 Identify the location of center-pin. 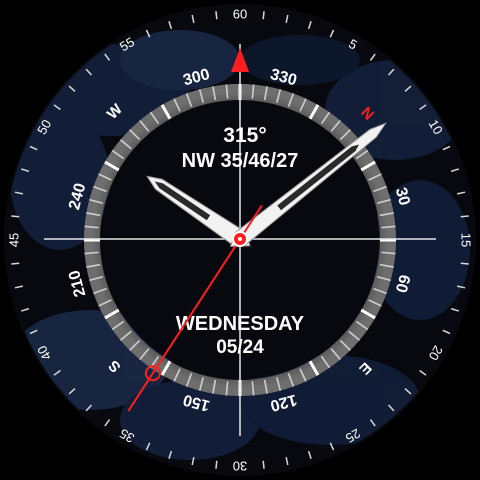
(240, 239).